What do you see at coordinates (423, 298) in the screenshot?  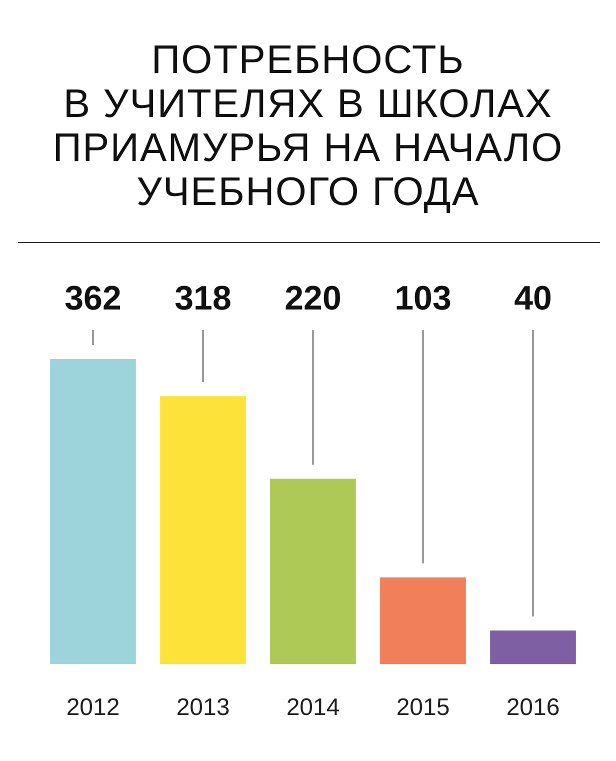 I see `data-label: 103` at bounding box center [423, 298].